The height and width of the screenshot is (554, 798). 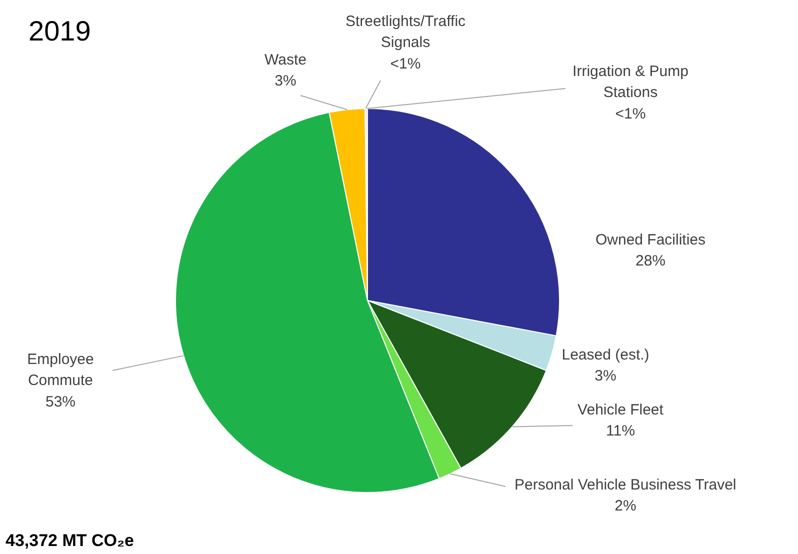 What do you see at coordinates (70, 540) in the screenshot?
I see `text: 43,372 MT CO₂e` at bounding box center [70, 540].